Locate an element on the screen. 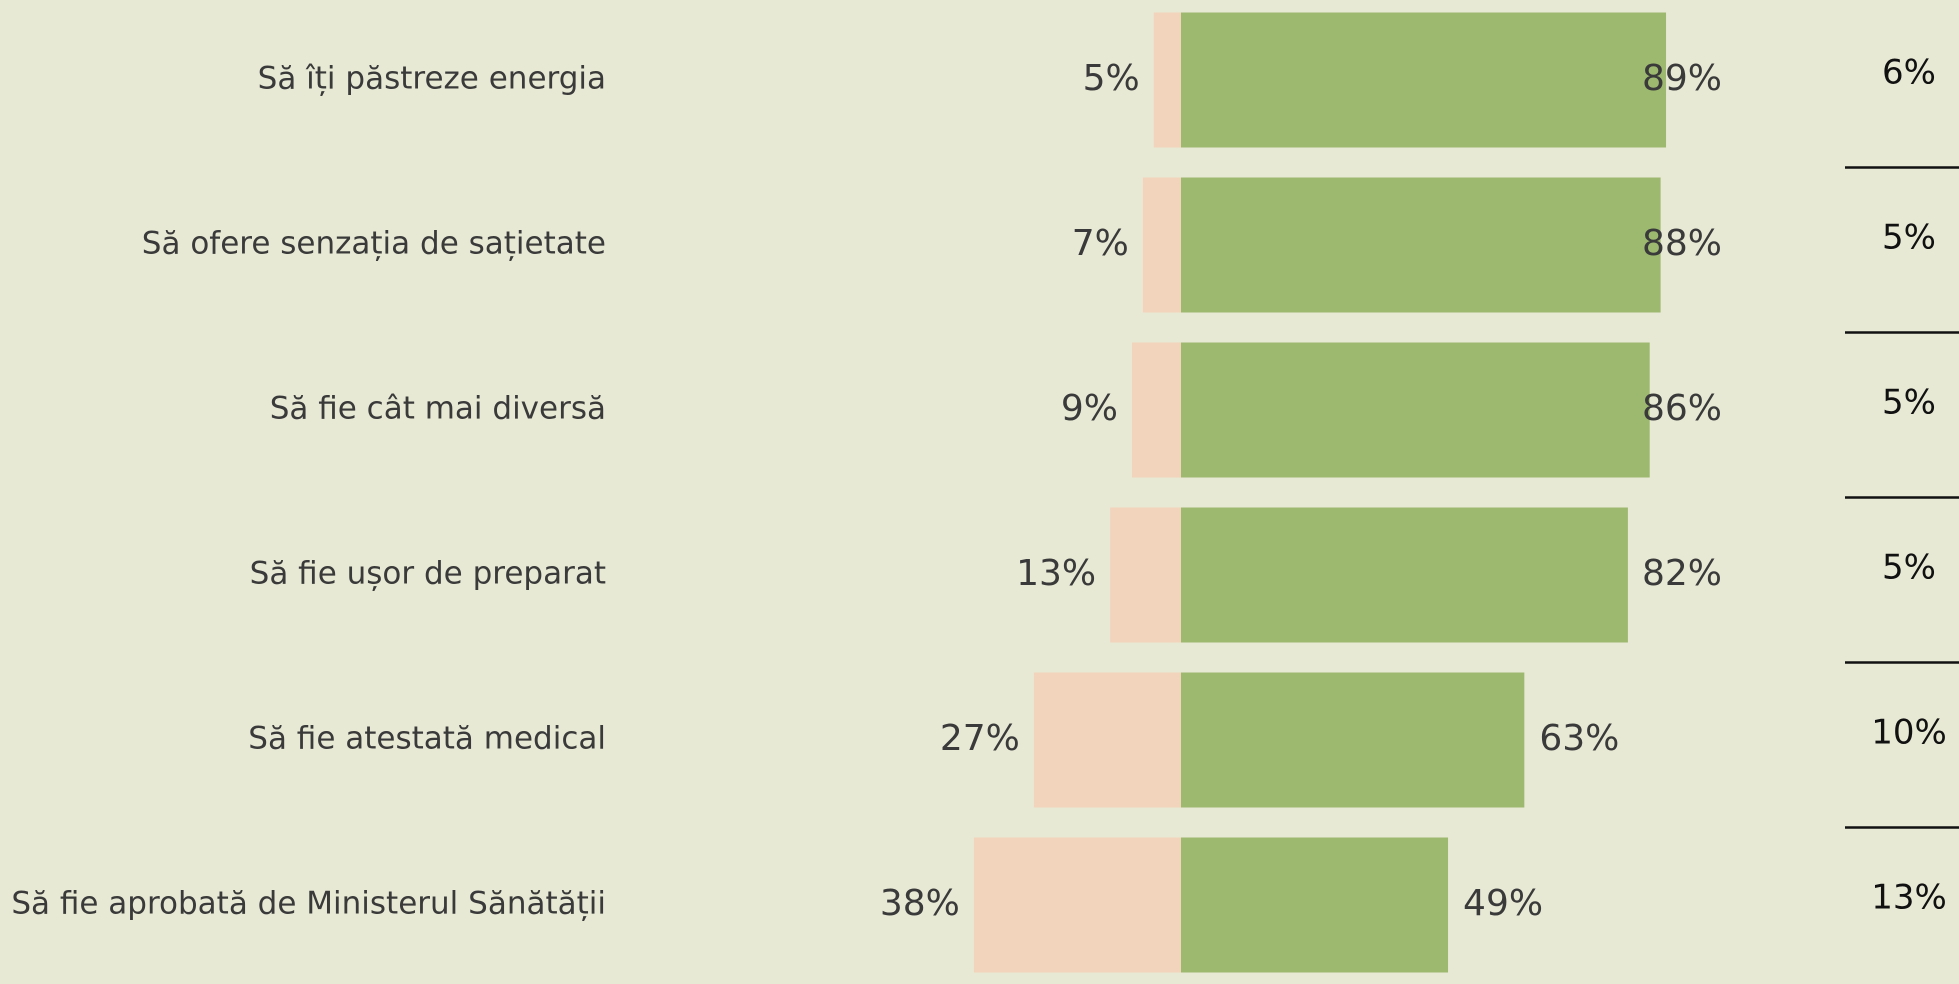  category-label: Să ofere senzația de sațietate is located at coordinates (374, 244).